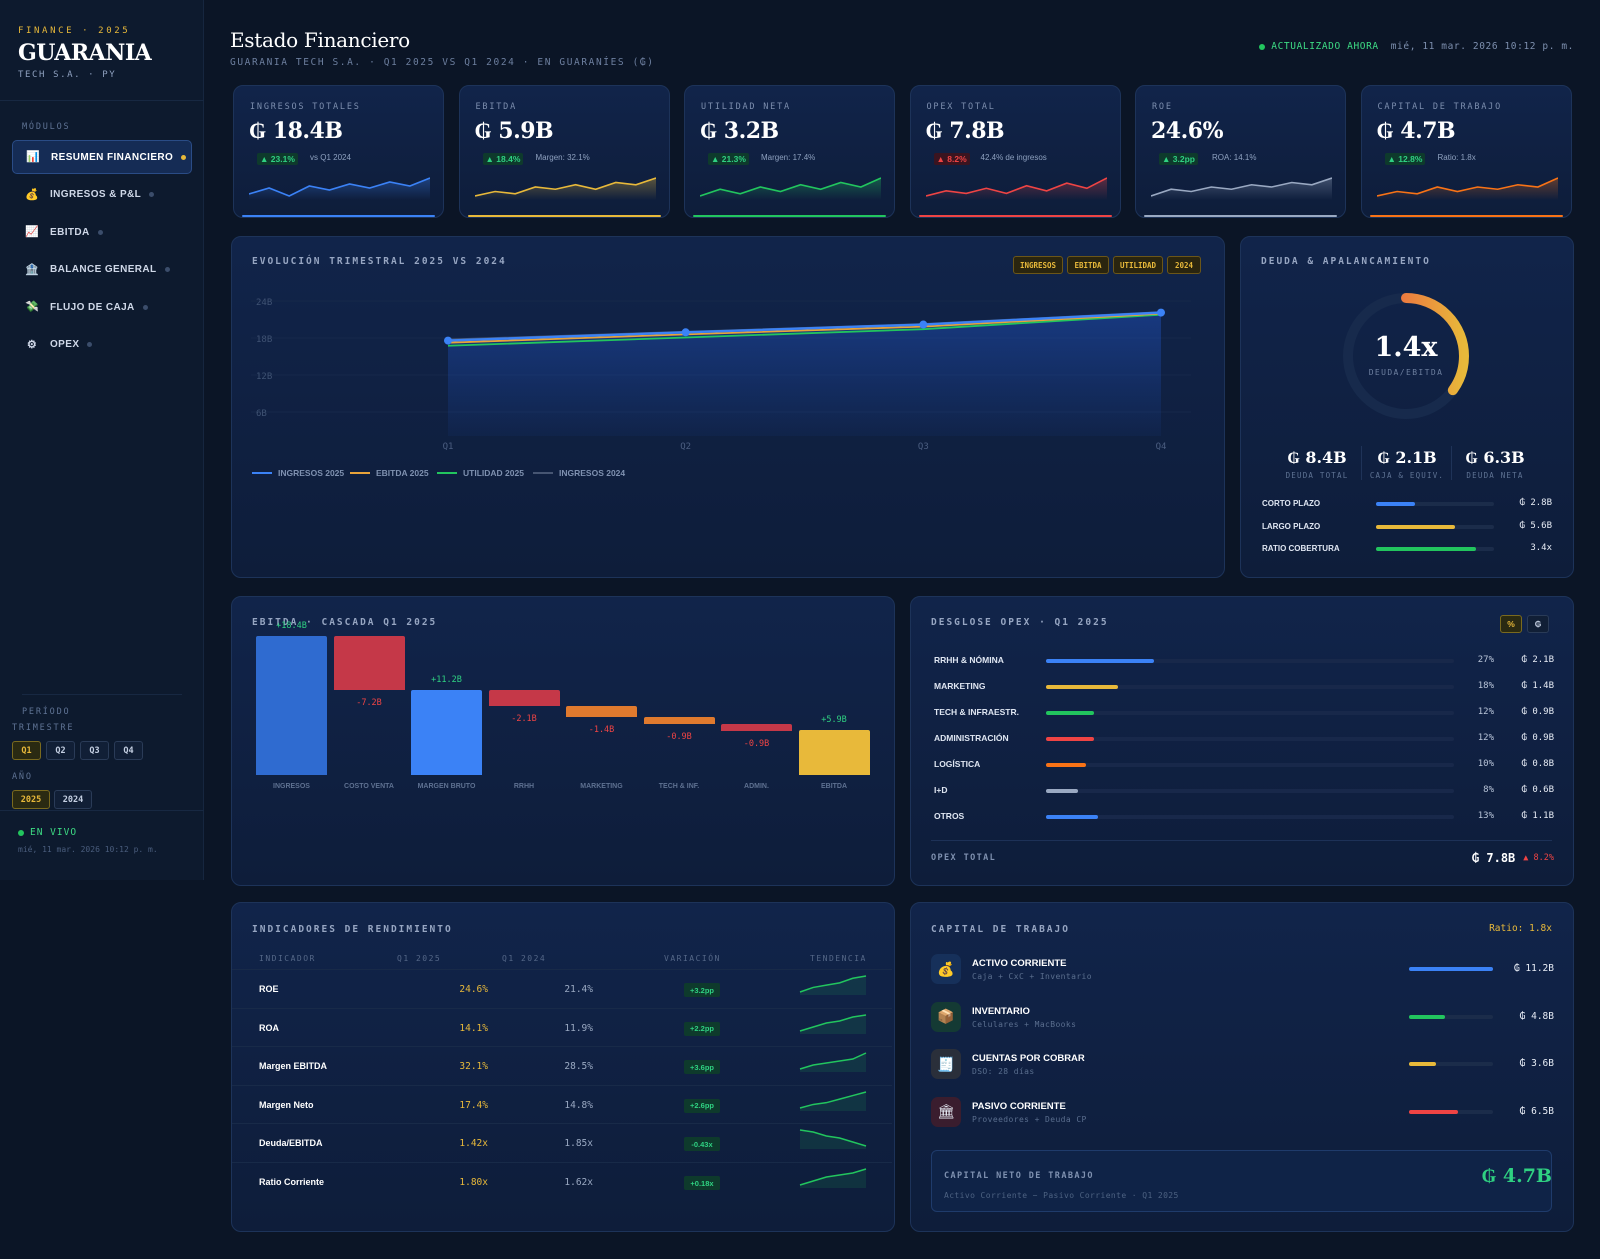 The image size is (1600, 1259). What do you see at coordinates (1234, 157) in the screenshot?
I see `kpi-note: ROA: 14.1%` at bounding box center [1234, 157].